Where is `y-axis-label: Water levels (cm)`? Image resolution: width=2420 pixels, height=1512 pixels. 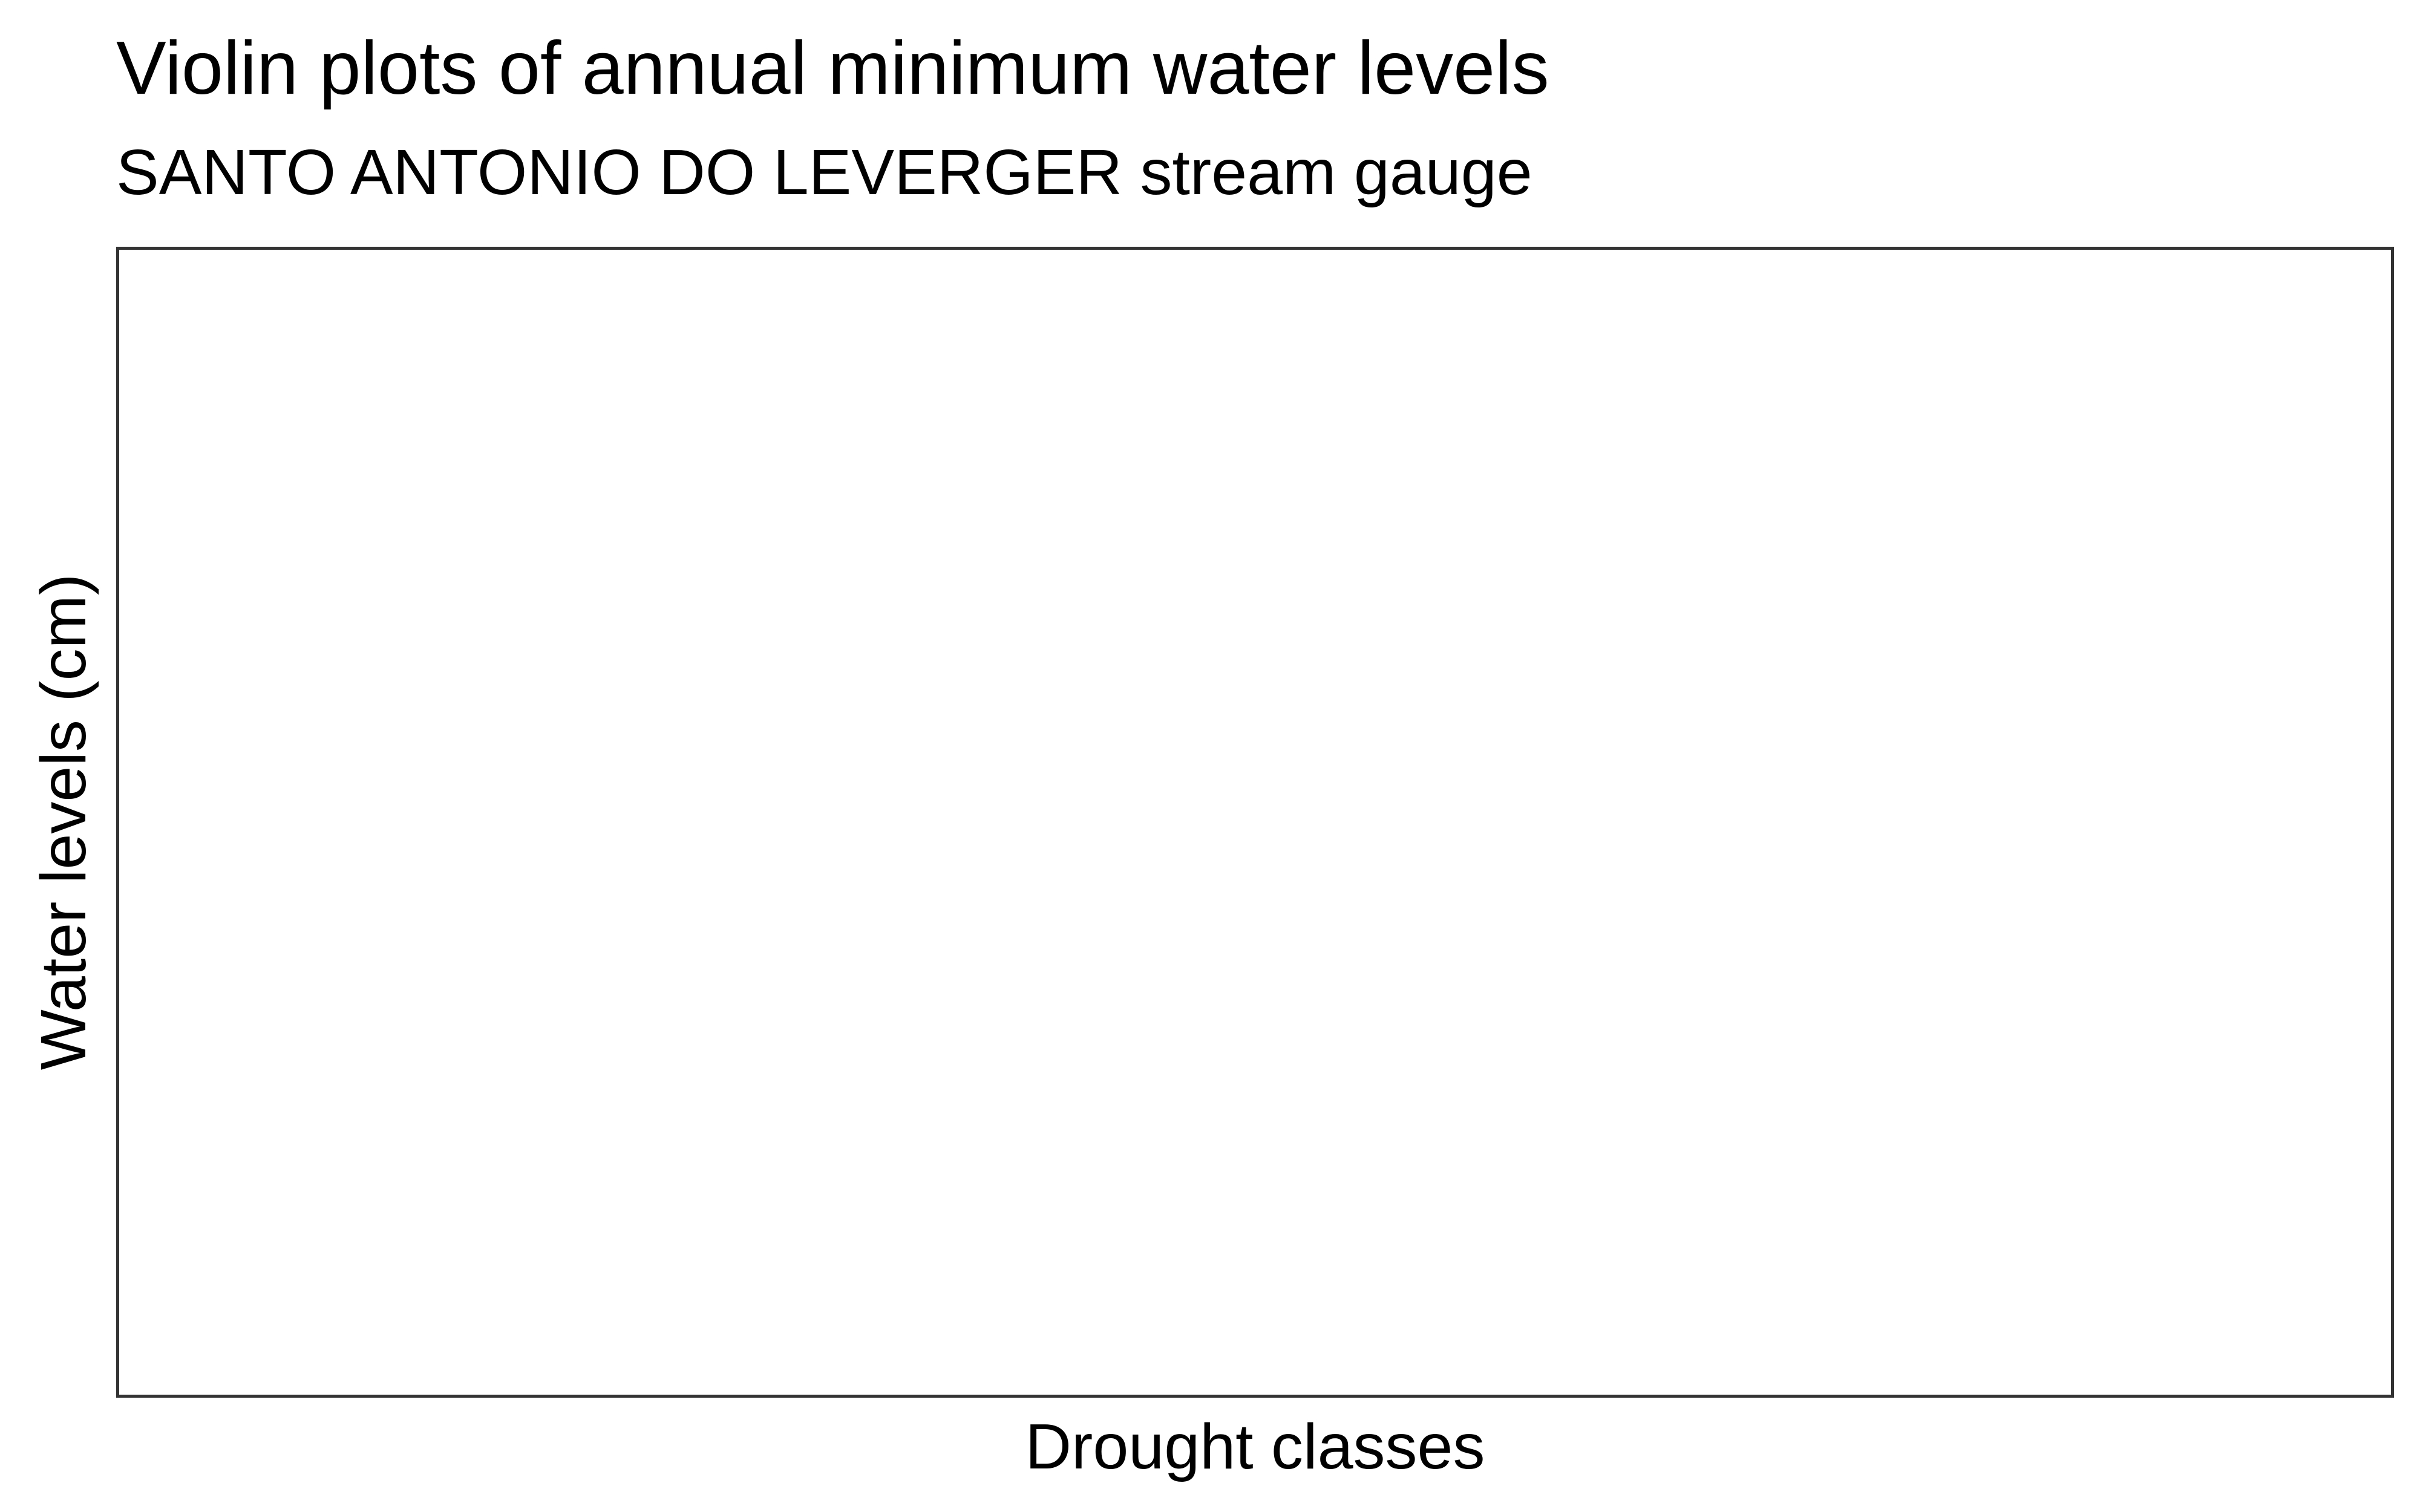 y-axis-label: Water levels (cm) is located at coordinates (63, 821).